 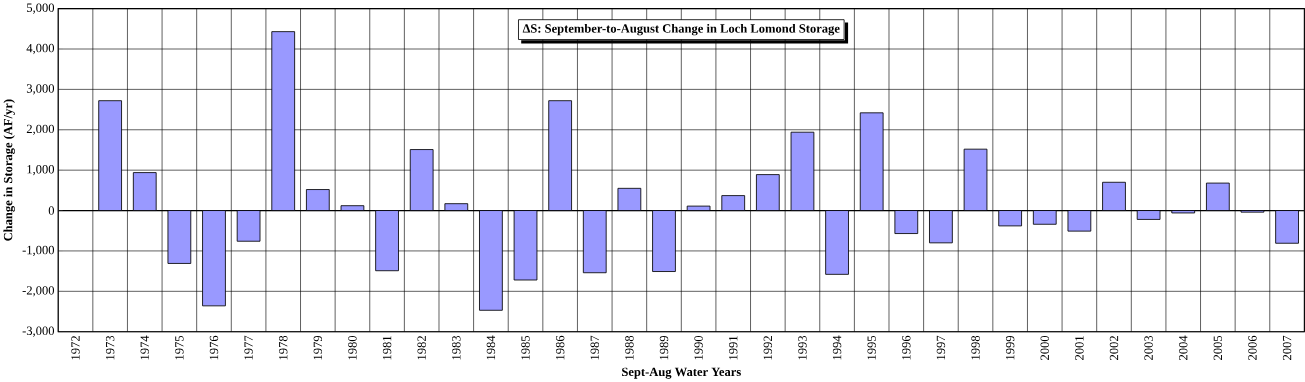 I want to click on x-tick-label: 1998, so click(x=975, y=347).